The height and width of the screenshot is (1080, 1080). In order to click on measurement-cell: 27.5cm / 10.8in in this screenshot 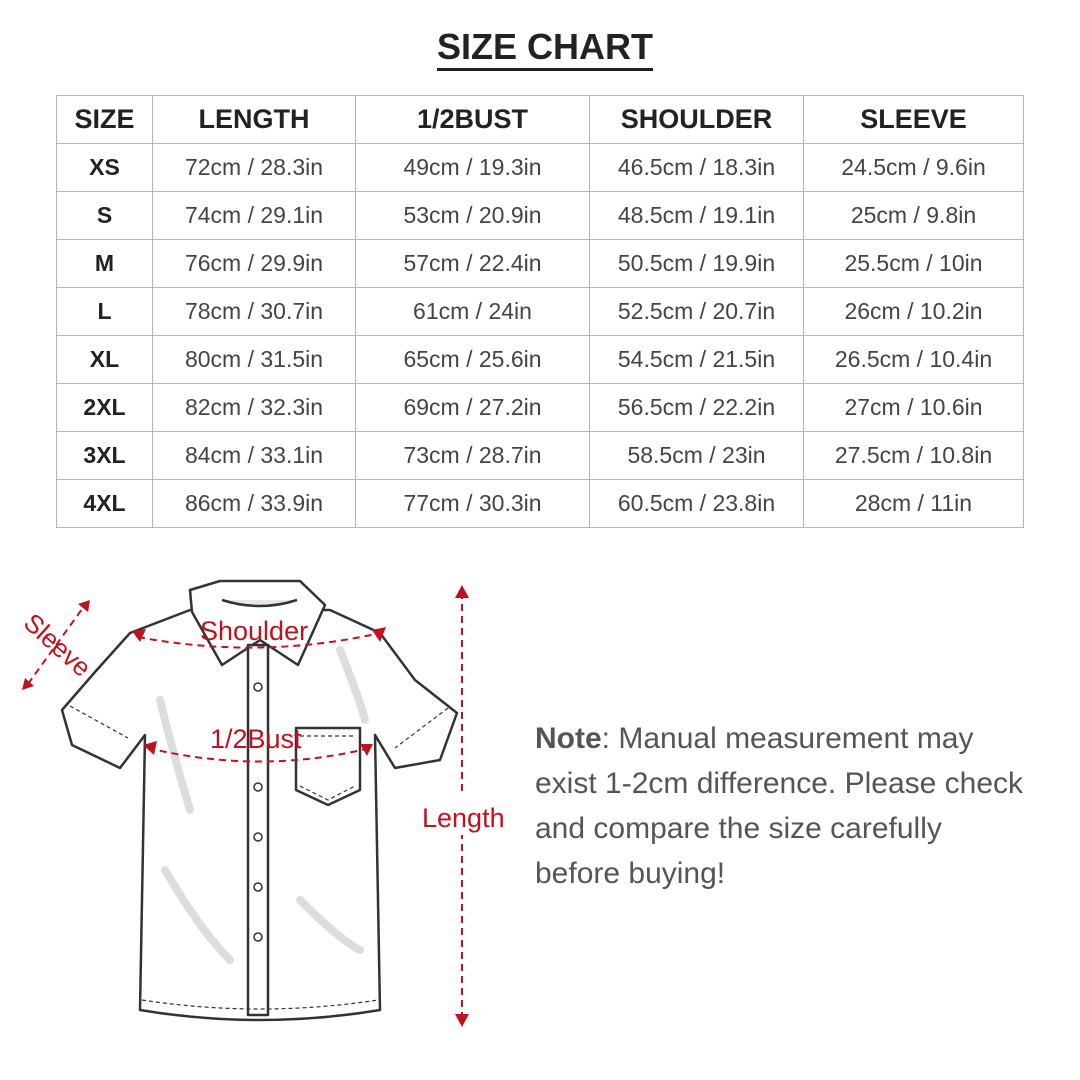, I will do `click(913, 455)`.